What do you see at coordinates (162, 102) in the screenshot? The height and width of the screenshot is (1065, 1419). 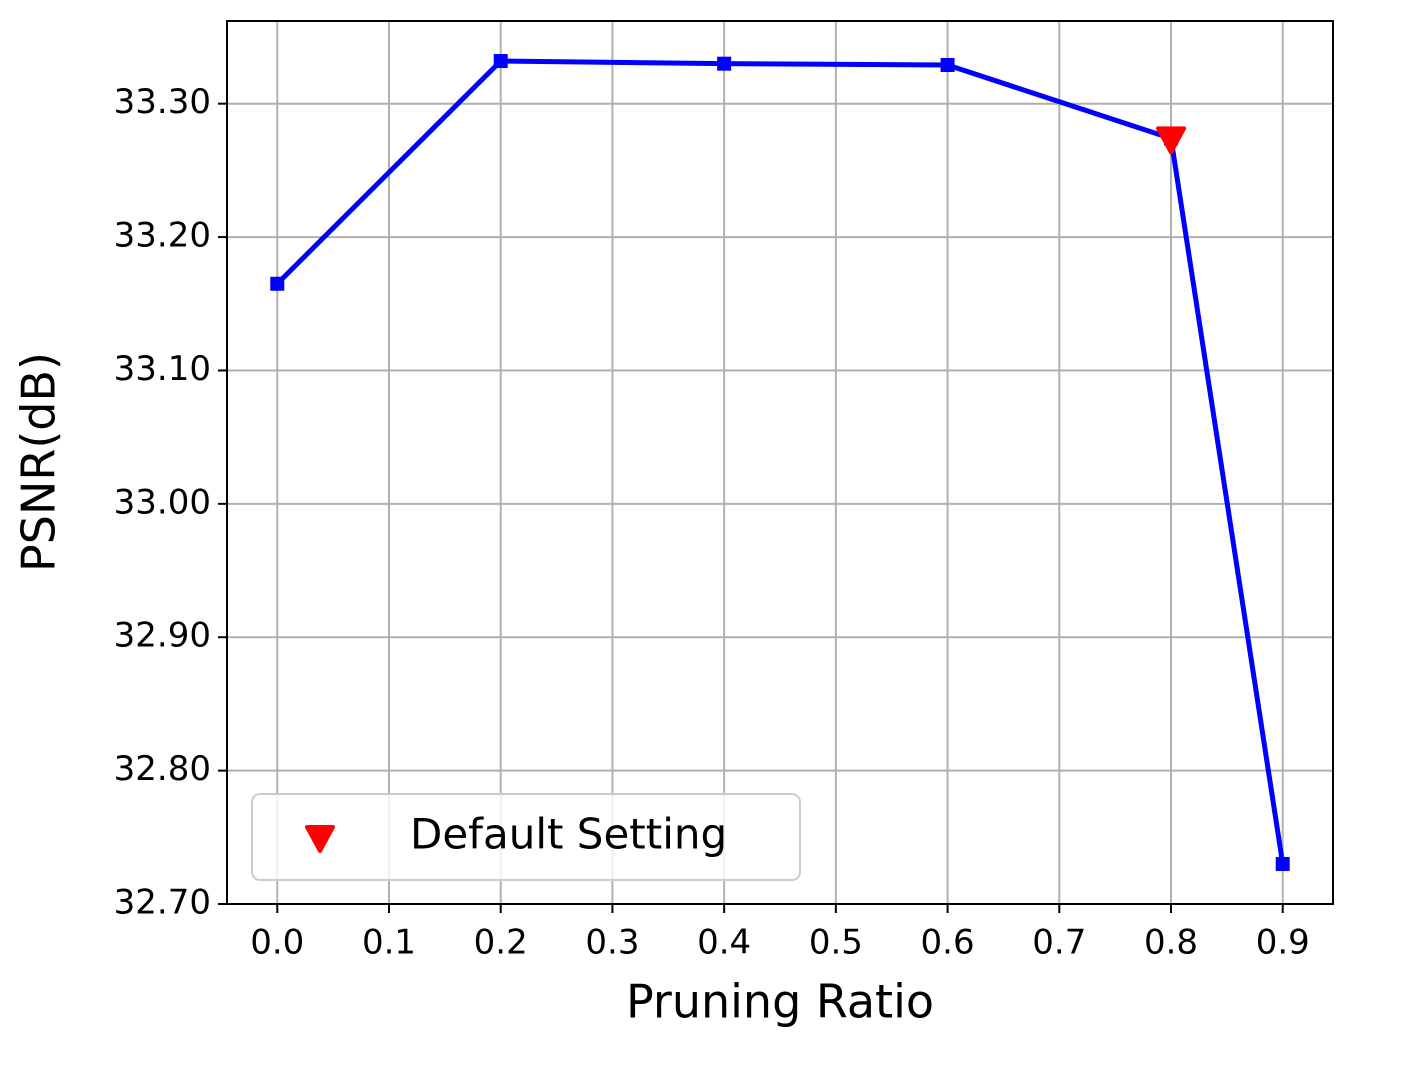 I see `y-tick-label: 33.30` at bounding box center [162, 102].